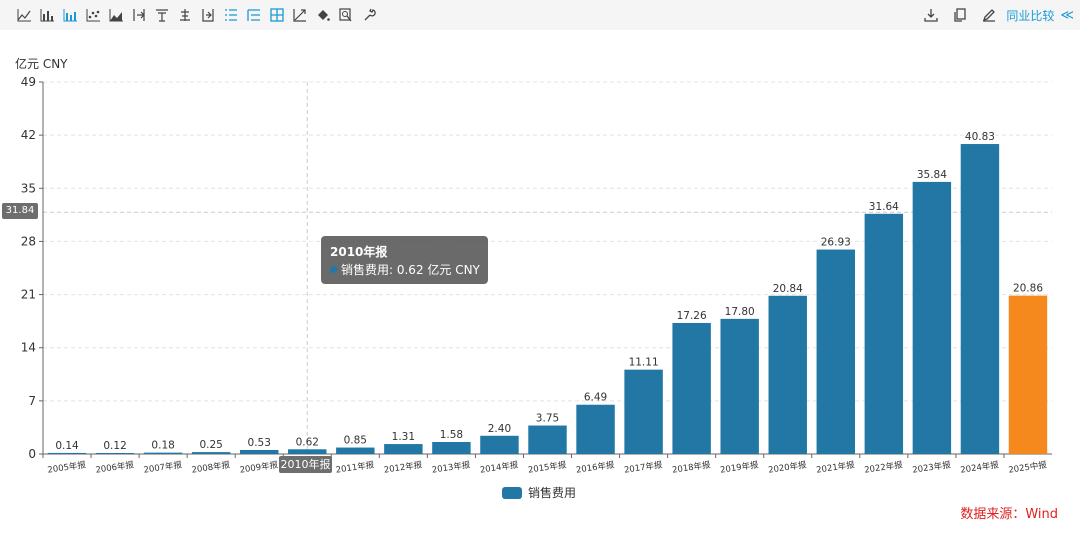  I want to click on x-tick-label: 2014年报, so click(499, 467).